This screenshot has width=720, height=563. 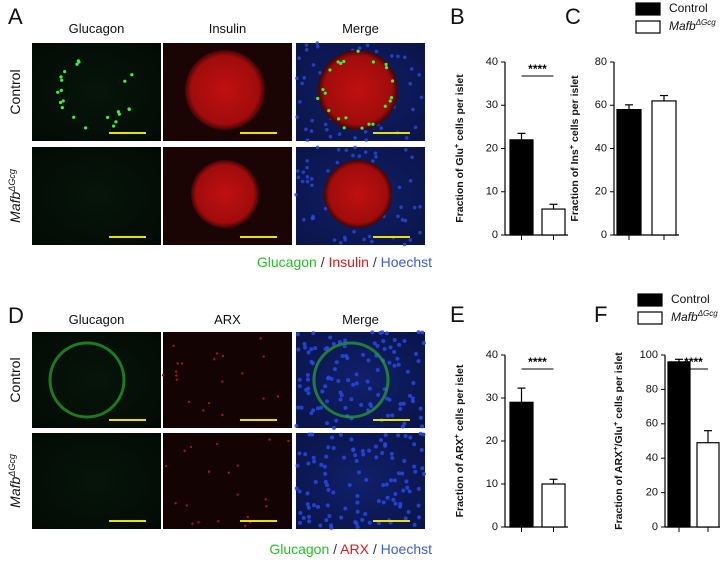 I want to click on image-bg, so click(x=96, y=481).